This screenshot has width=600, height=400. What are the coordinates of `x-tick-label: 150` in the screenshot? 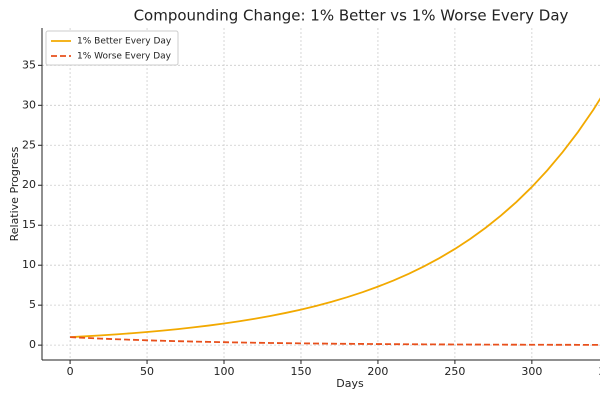 It's located at (300, 371).